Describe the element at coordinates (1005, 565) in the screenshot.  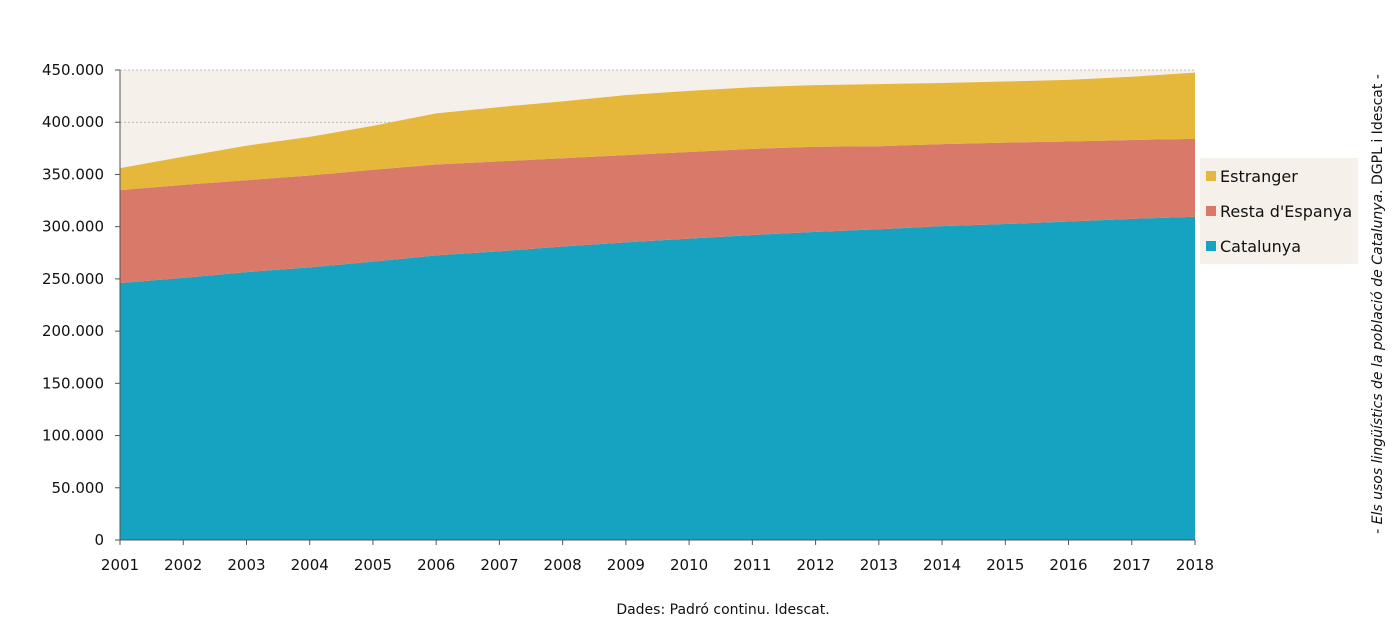
I see `x-tick-label: 2015` at that location.